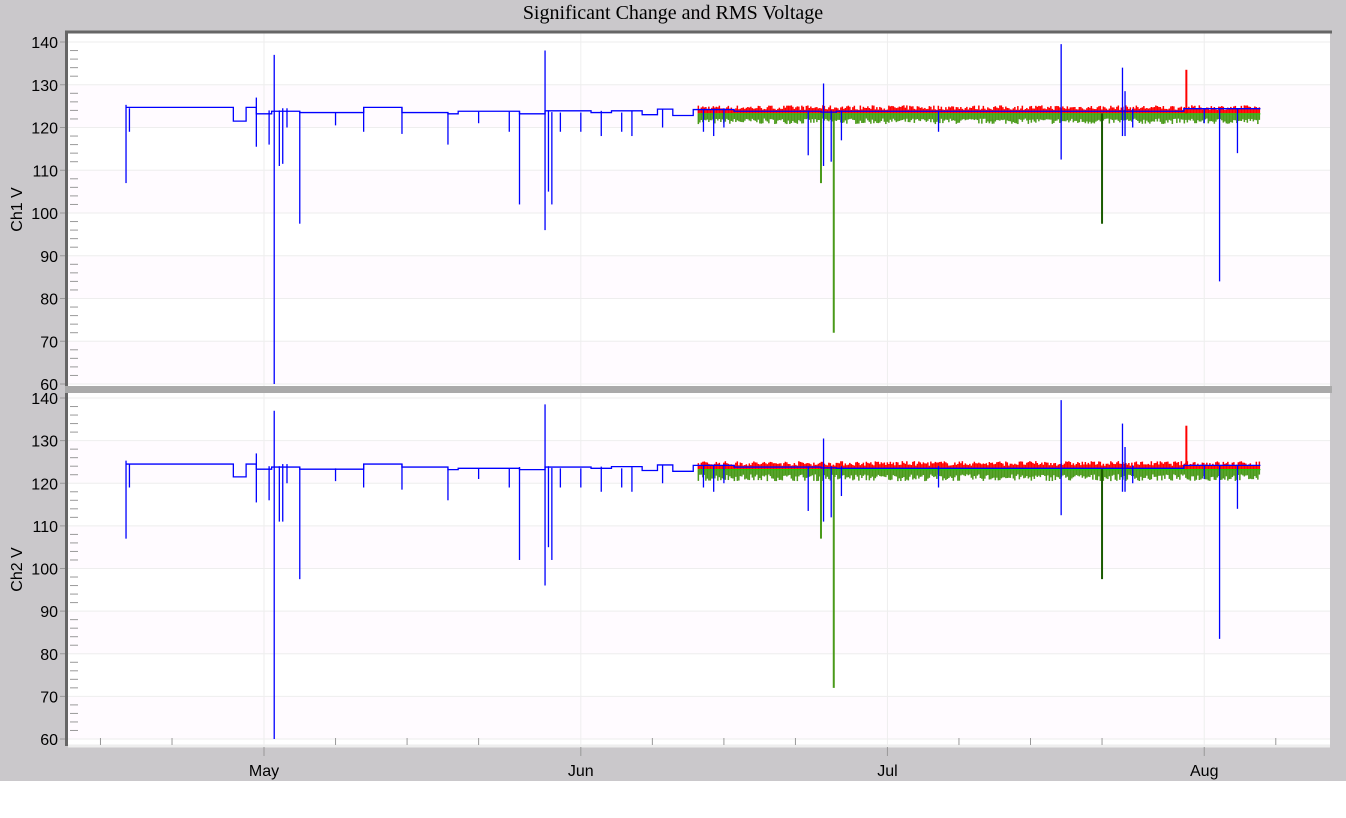 The image size is (1346, 818). What do you see at coordinates (887, 771) in the screenshot?
I see `x-tick-label: Jul` at bounding box center [887, 771].